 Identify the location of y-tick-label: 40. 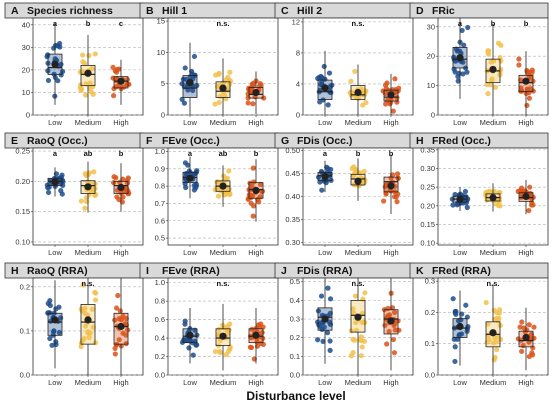
(26, 24).